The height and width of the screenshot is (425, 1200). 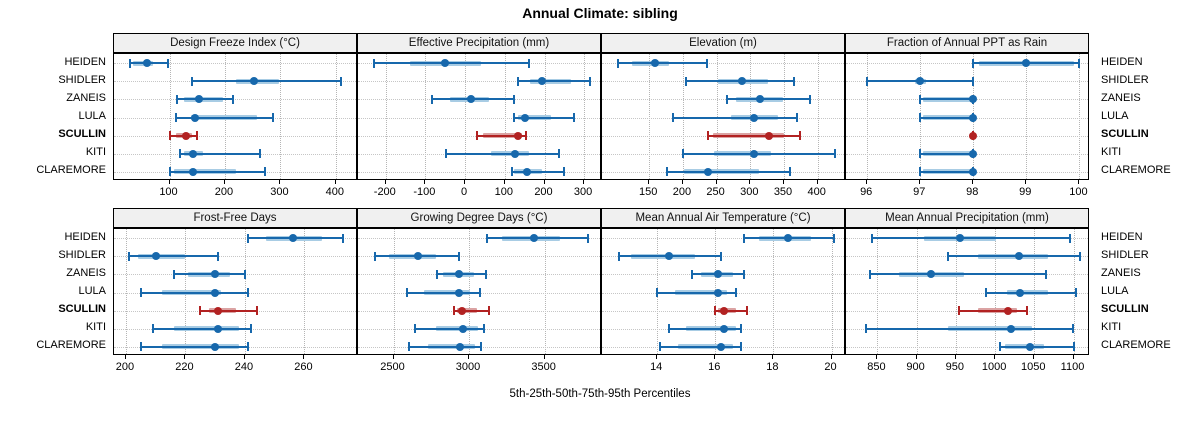 What do you see at coordinates (184, 367) in the screenshot?
I see `x-tick-label: 220` at bounding box center [184, 367].